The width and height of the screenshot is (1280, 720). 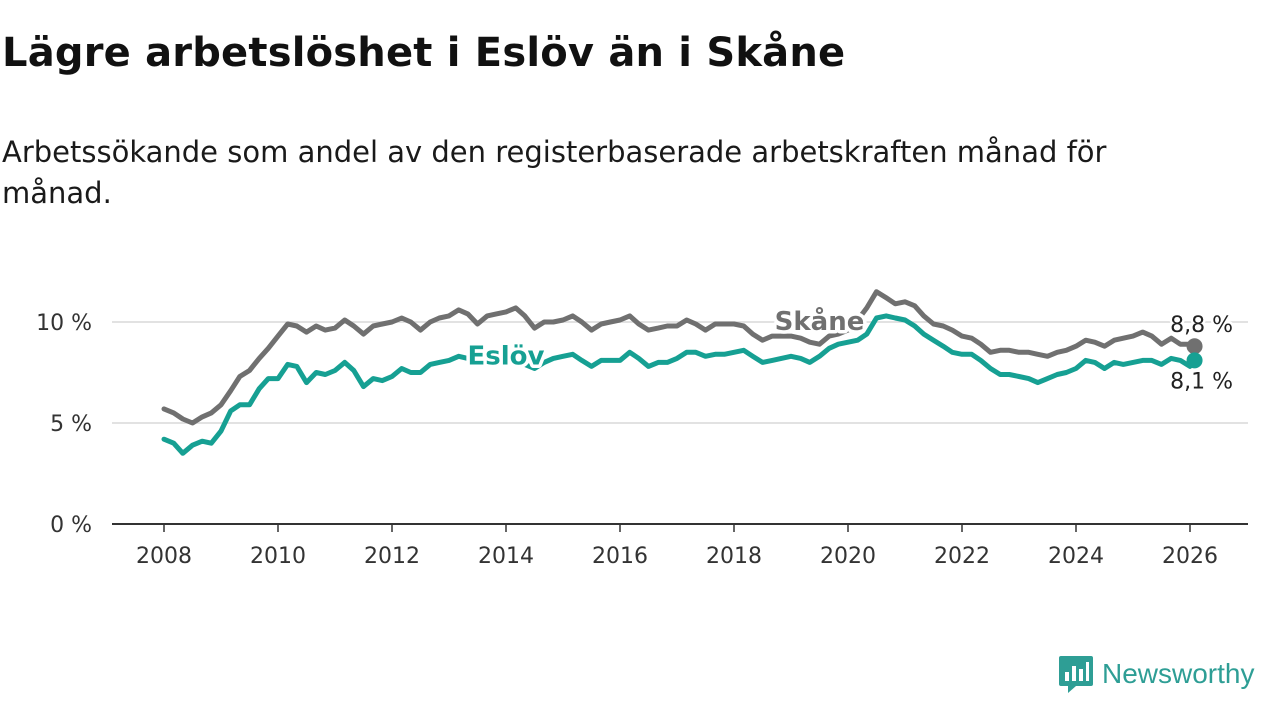 I want to click on x-tick-label: 2022, so click(x=962, y=556).